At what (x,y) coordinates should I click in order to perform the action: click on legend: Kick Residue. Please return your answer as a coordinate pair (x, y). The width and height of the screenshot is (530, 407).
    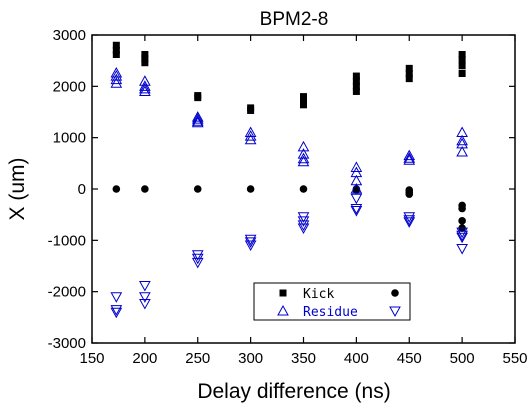
    Looking at the image, I should click on (332, 301).